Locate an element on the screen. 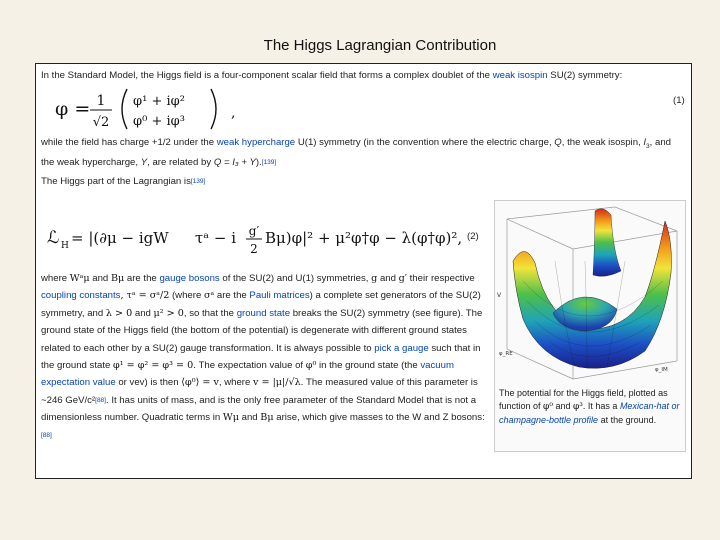  formula-vev: ⟨φ⁰⟩ = v is located at coordinates (200, 383).